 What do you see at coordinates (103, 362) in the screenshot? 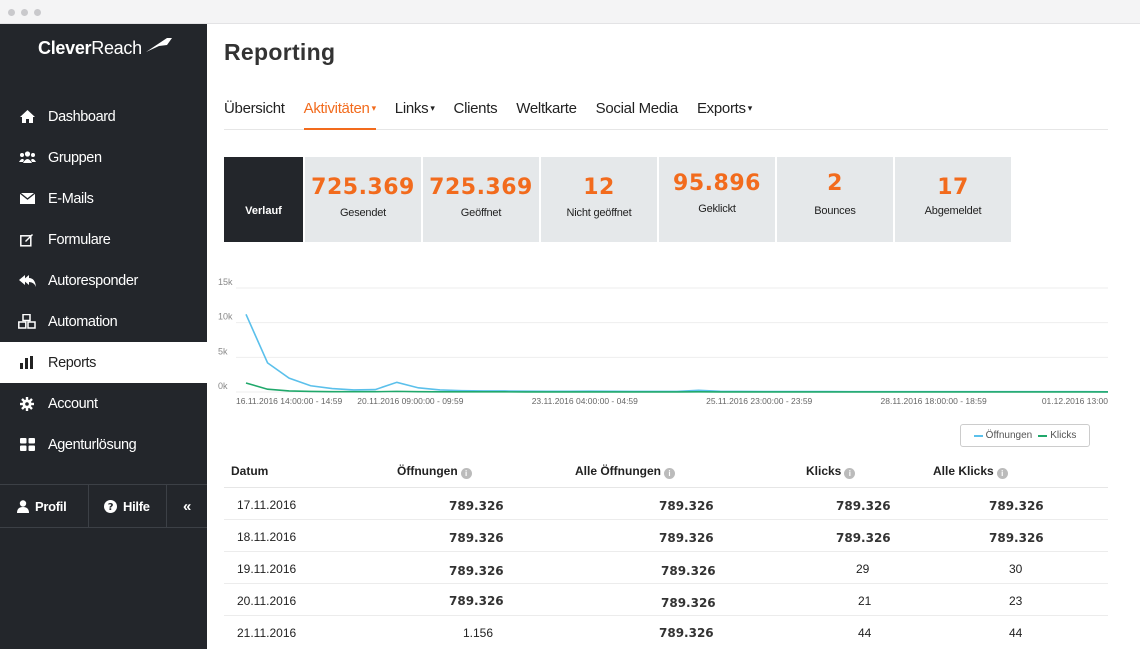
I see `sidebar-item-reports: Reports` at bounding box center [103, 362].